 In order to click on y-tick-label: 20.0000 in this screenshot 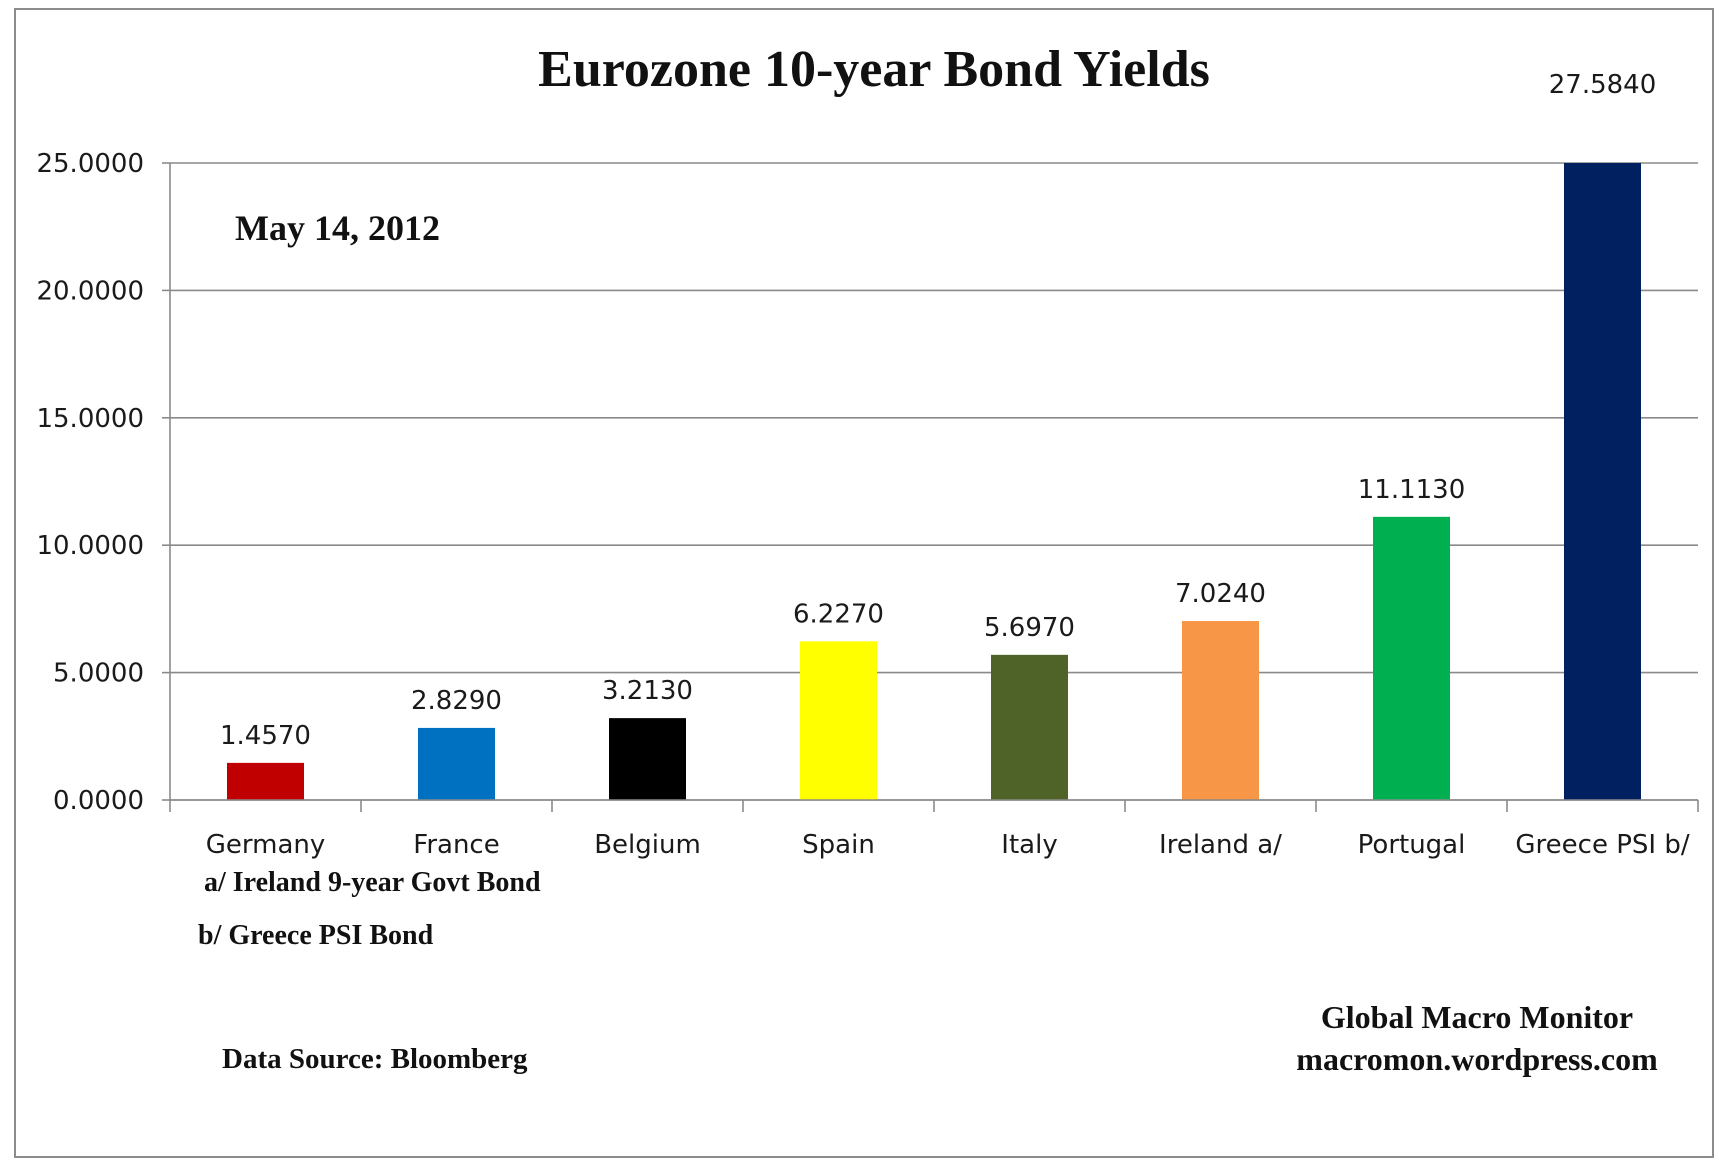, I will do `click(90, 291)`.